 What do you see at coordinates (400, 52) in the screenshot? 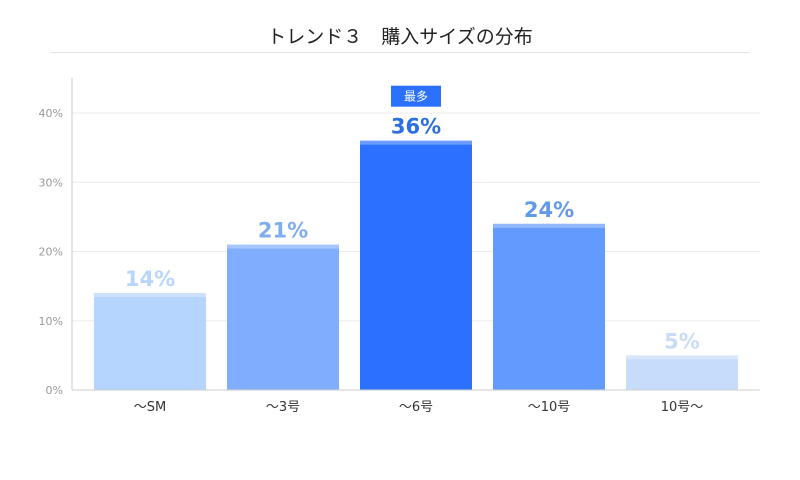
I see `title-divider` at bounding box center [400, 52].